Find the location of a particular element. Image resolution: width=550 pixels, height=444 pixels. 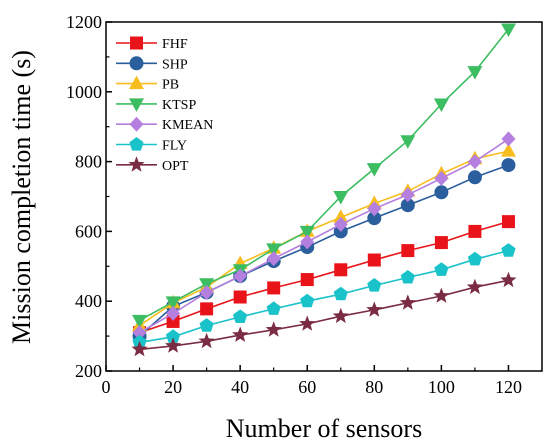

legend: FHF SHP PB KTSP KMEAN FLY OPT is located at coordinates (164, 105).